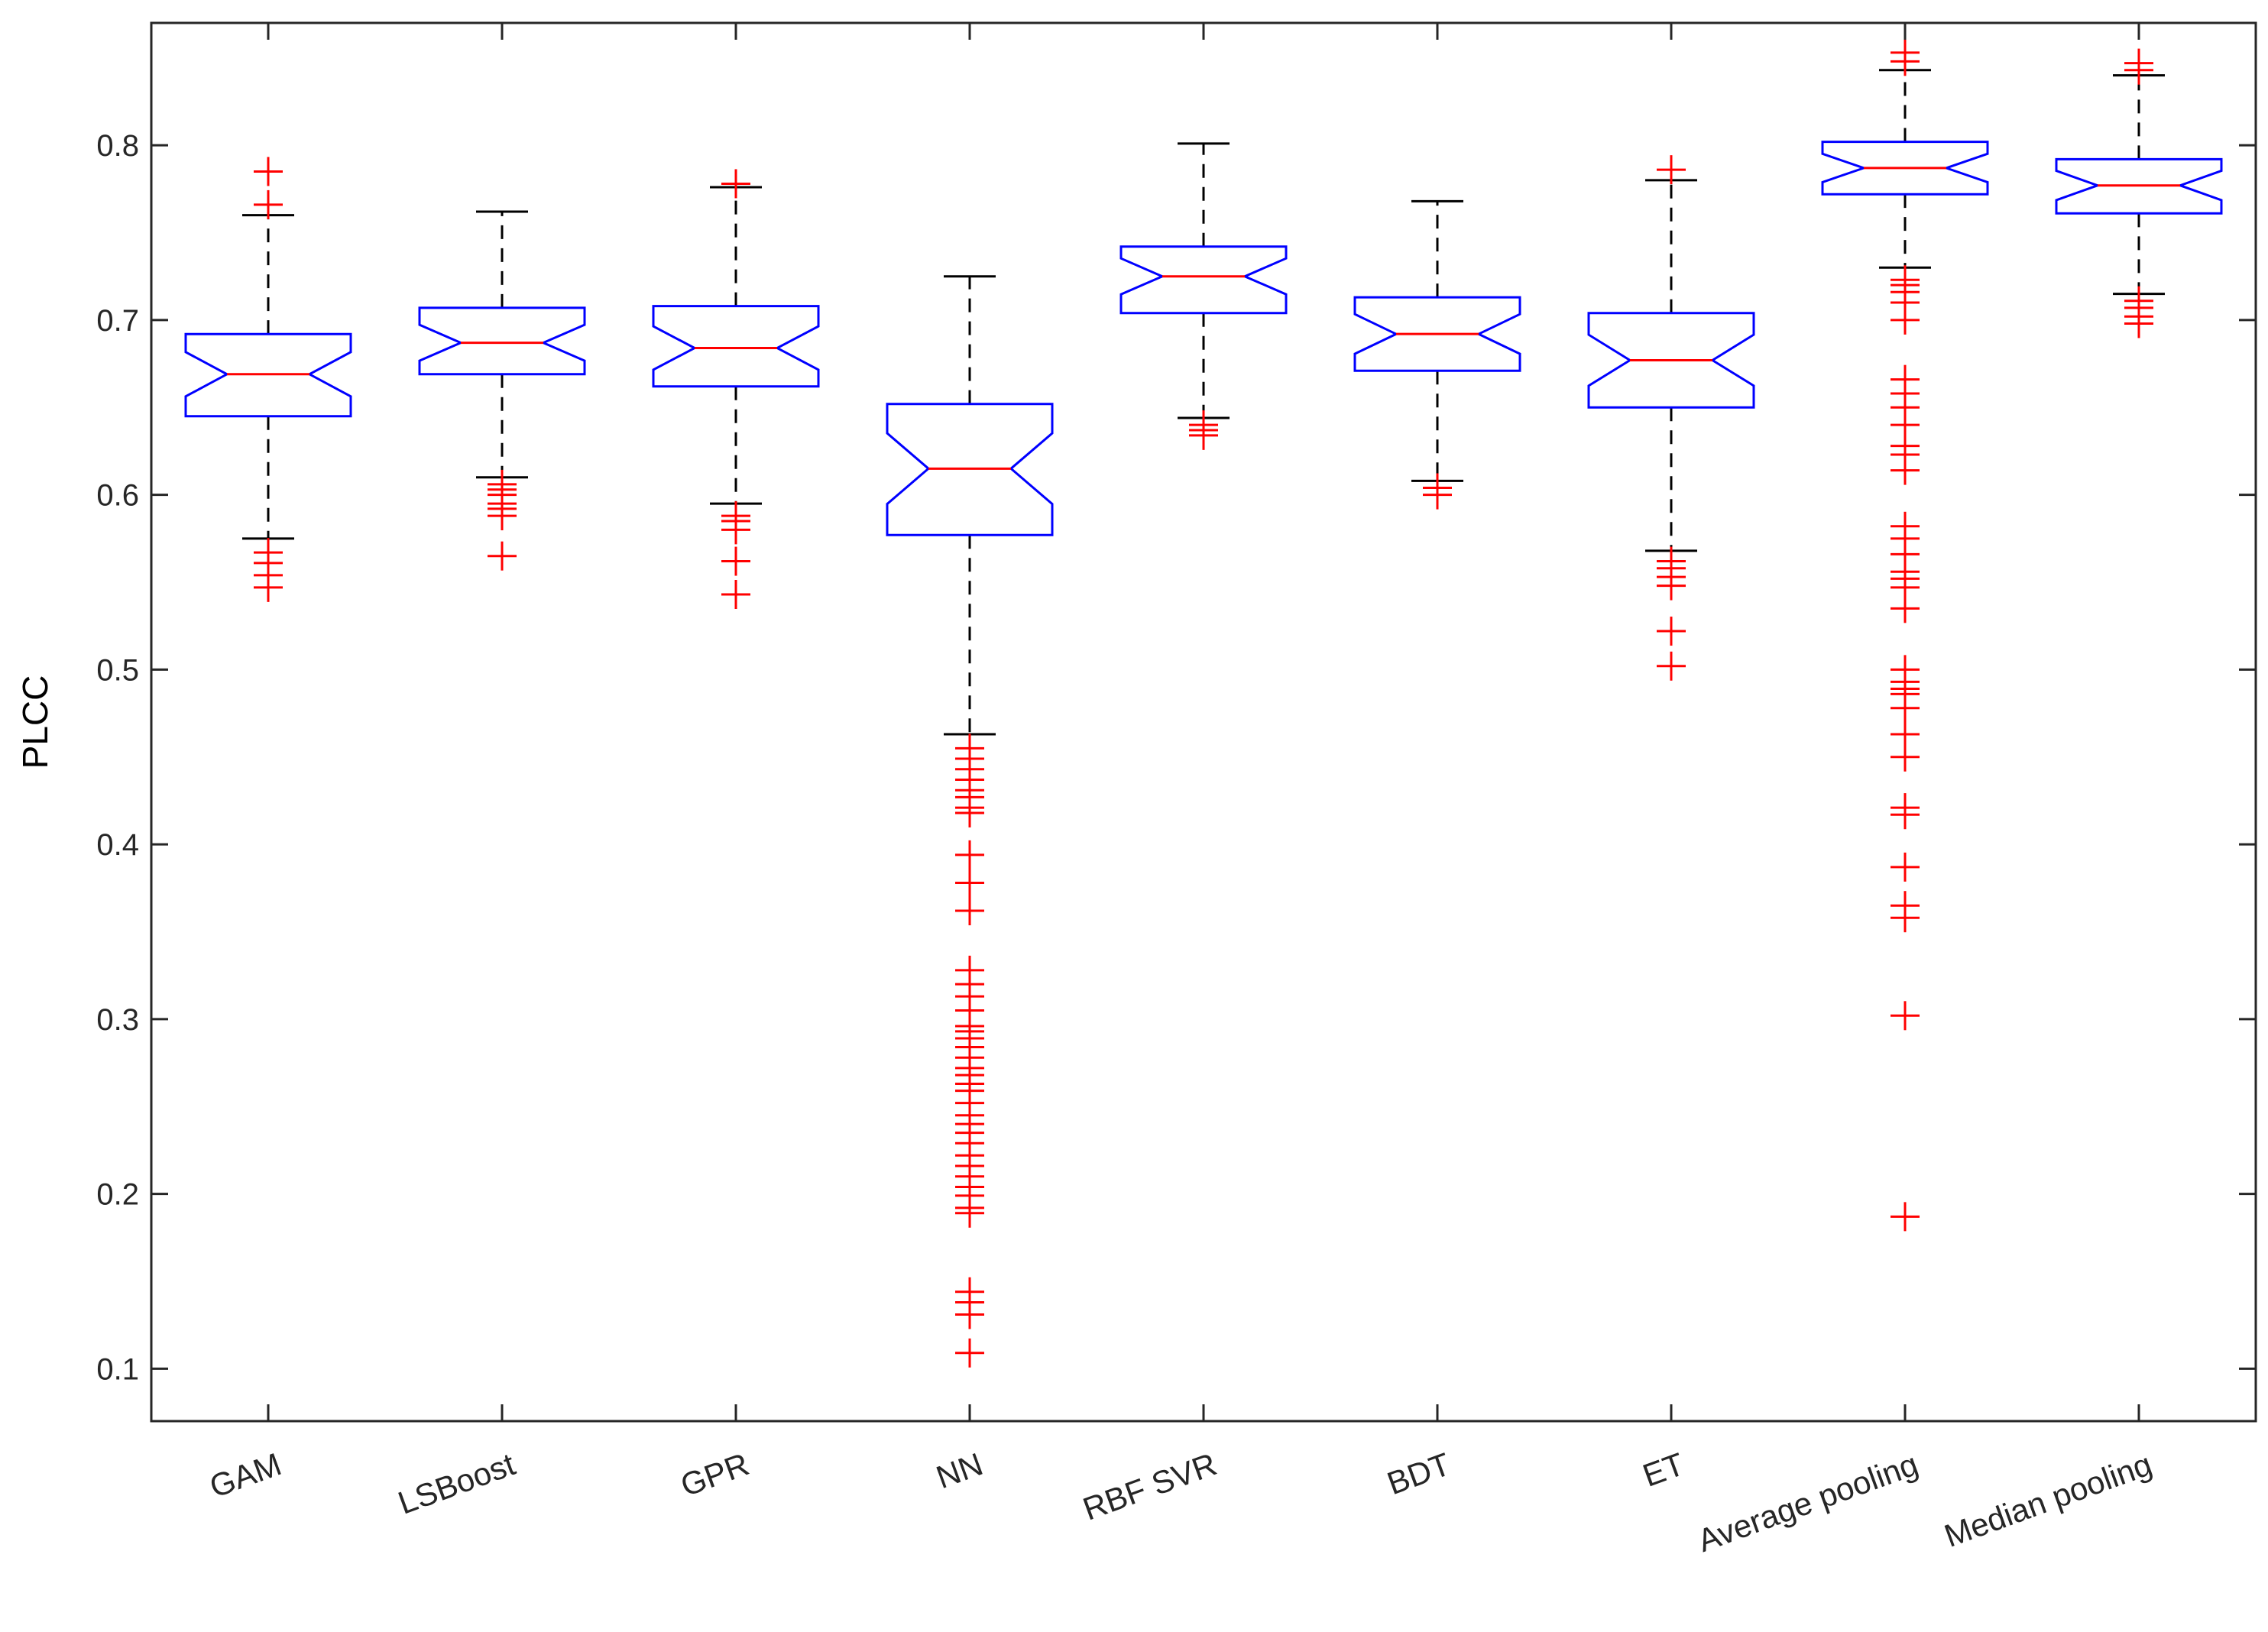 This screenshot has height=1632, width=2268. Describe the element at coordinates (118, 321) in the screenshot. I see `y-tick-label: 0.7` at that location.